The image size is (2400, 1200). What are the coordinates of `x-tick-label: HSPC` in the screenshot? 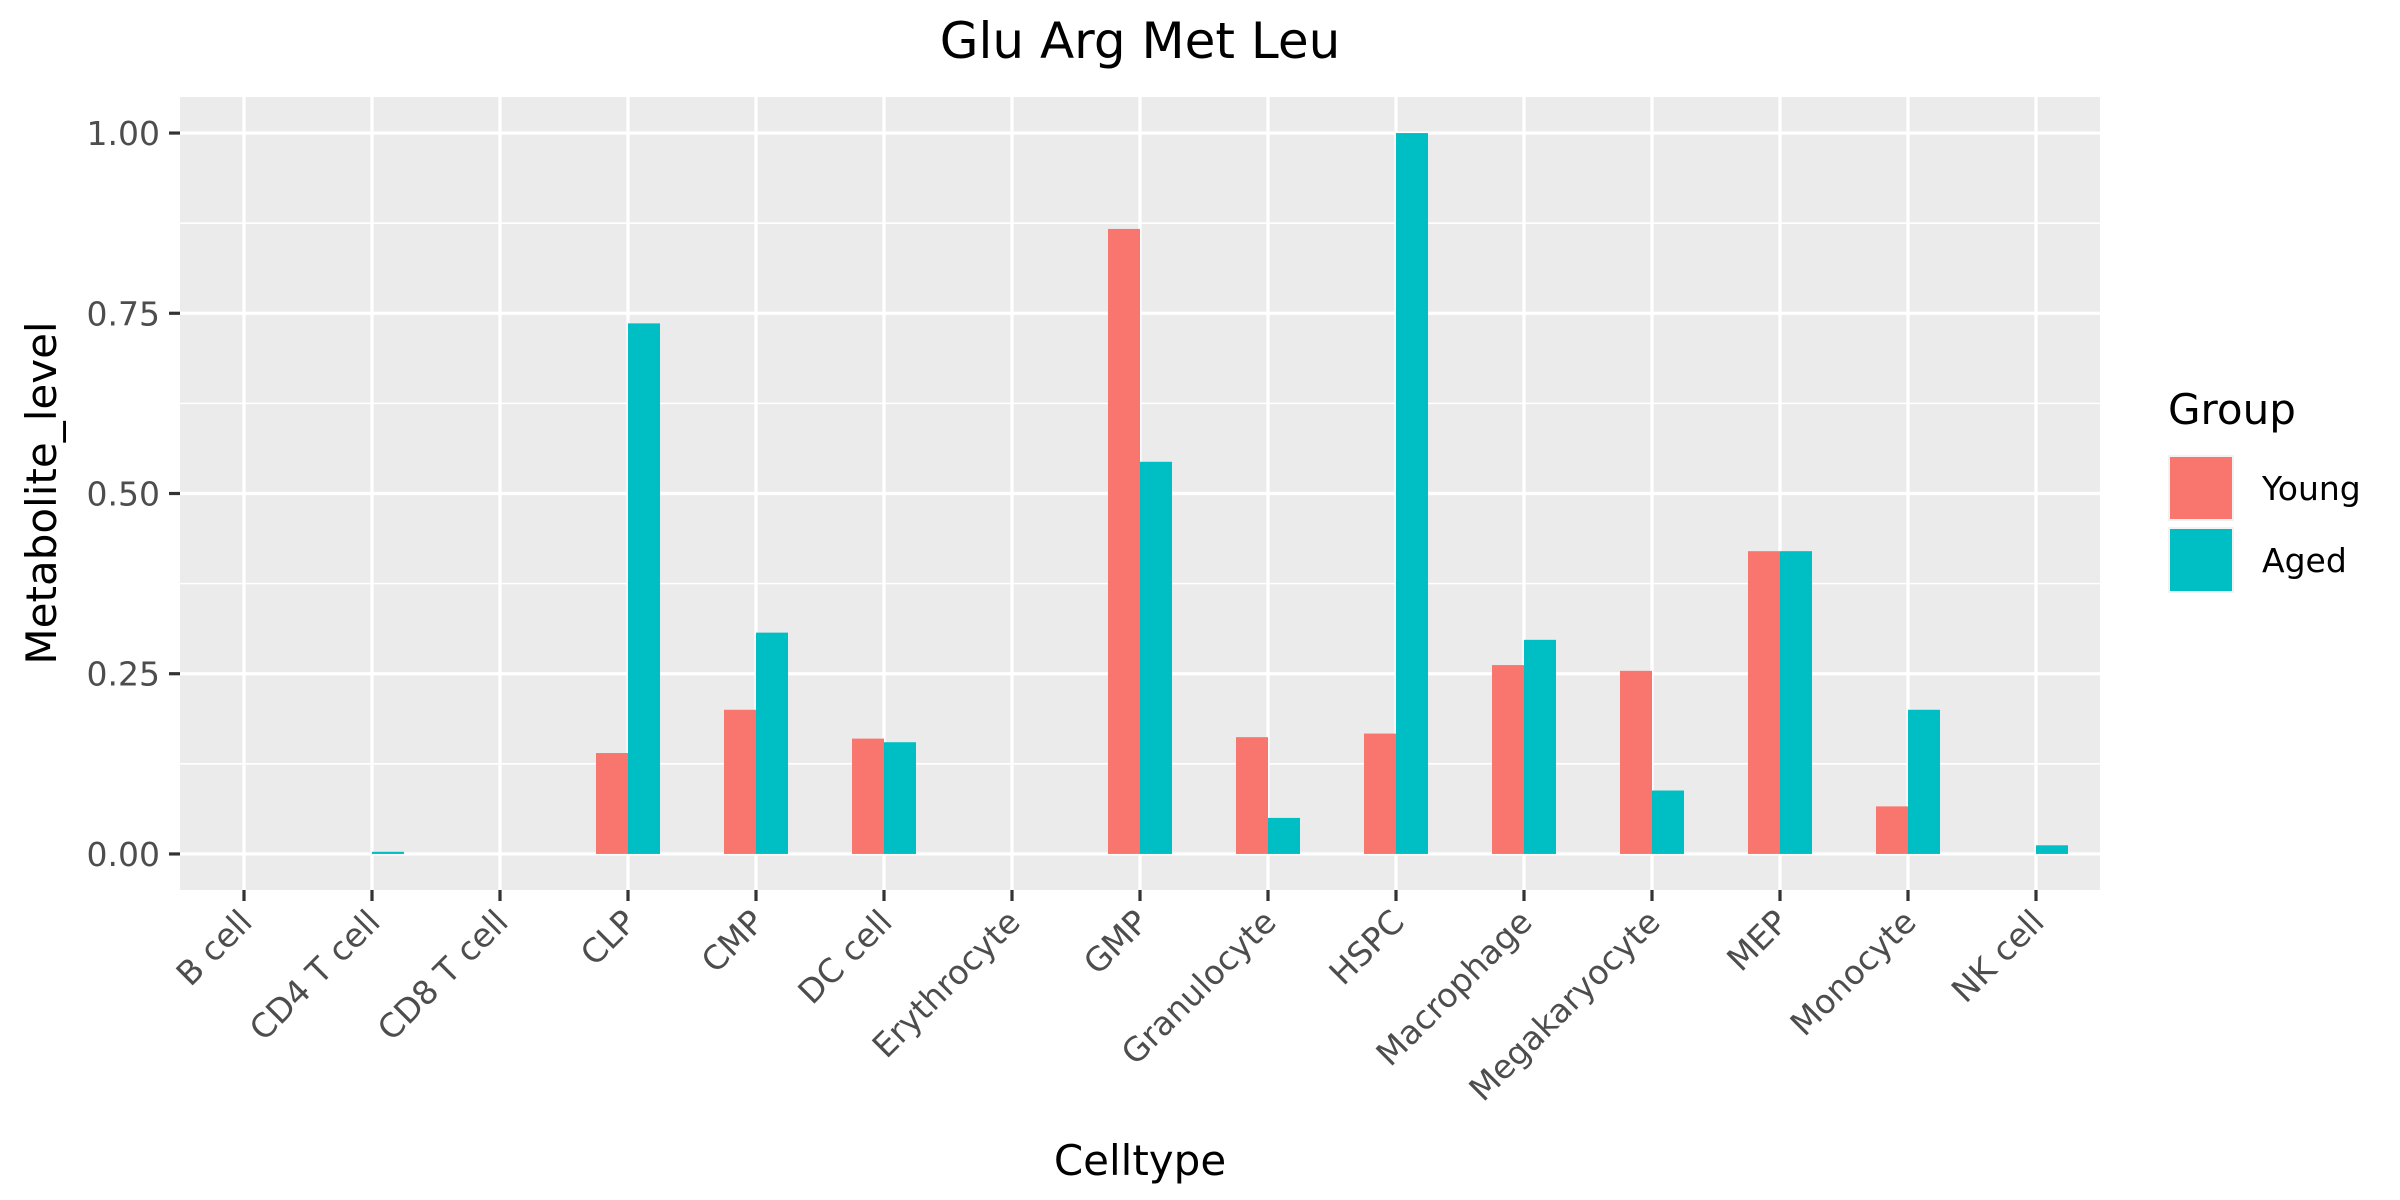 It's located at (1366, 947).